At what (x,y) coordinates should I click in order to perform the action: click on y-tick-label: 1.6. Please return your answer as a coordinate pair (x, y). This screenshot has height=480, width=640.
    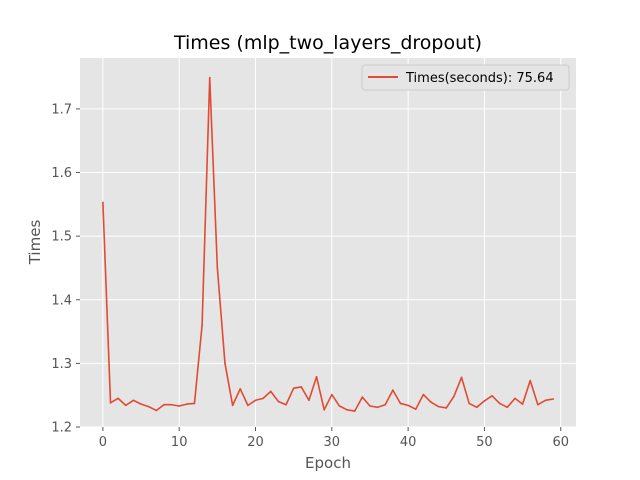
    Looking at the image, I should click on (61, 173).